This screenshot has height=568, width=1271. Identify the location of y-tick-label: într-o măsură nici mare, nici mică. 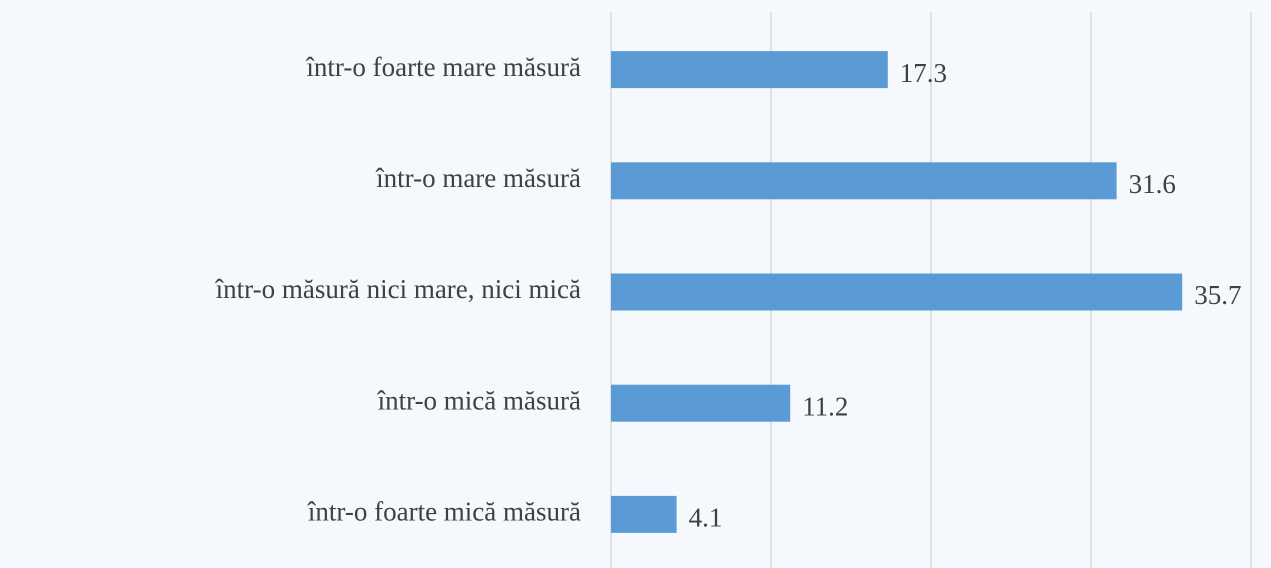
(398, 289).